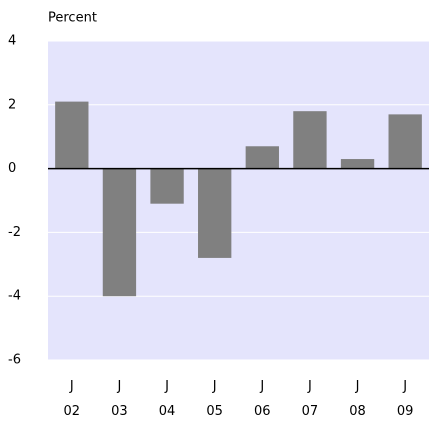 Image resolution: width=429 pixels, height=423 pixels. I want to click on x-tick-label-line: 06, so click(262, 411).